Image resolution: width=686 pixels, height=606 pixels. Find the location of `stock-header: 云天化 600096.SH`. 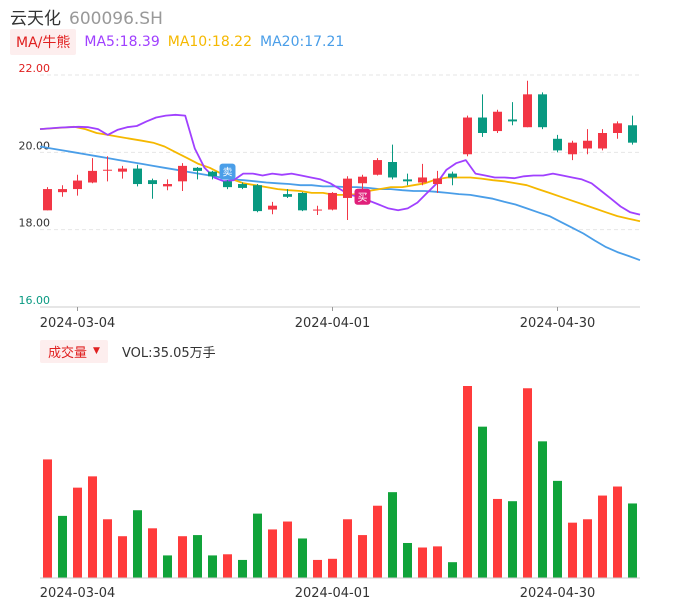

stock-header: 云天化 600096.SH is located at coordinates (86, 16).